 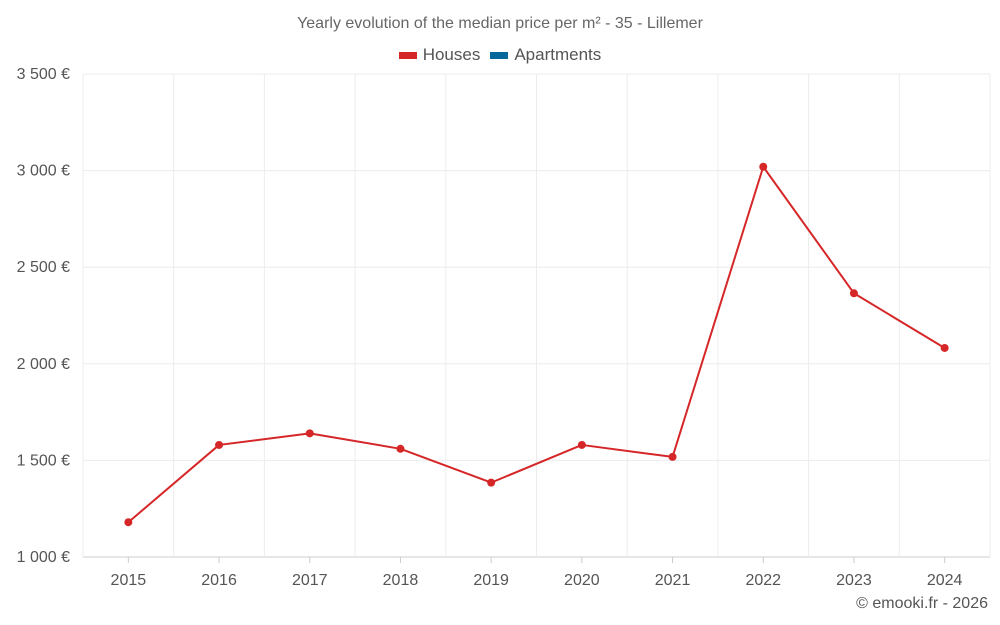 I want to click on y-tick-label: 1 000 €, so click(x=43, y=557).